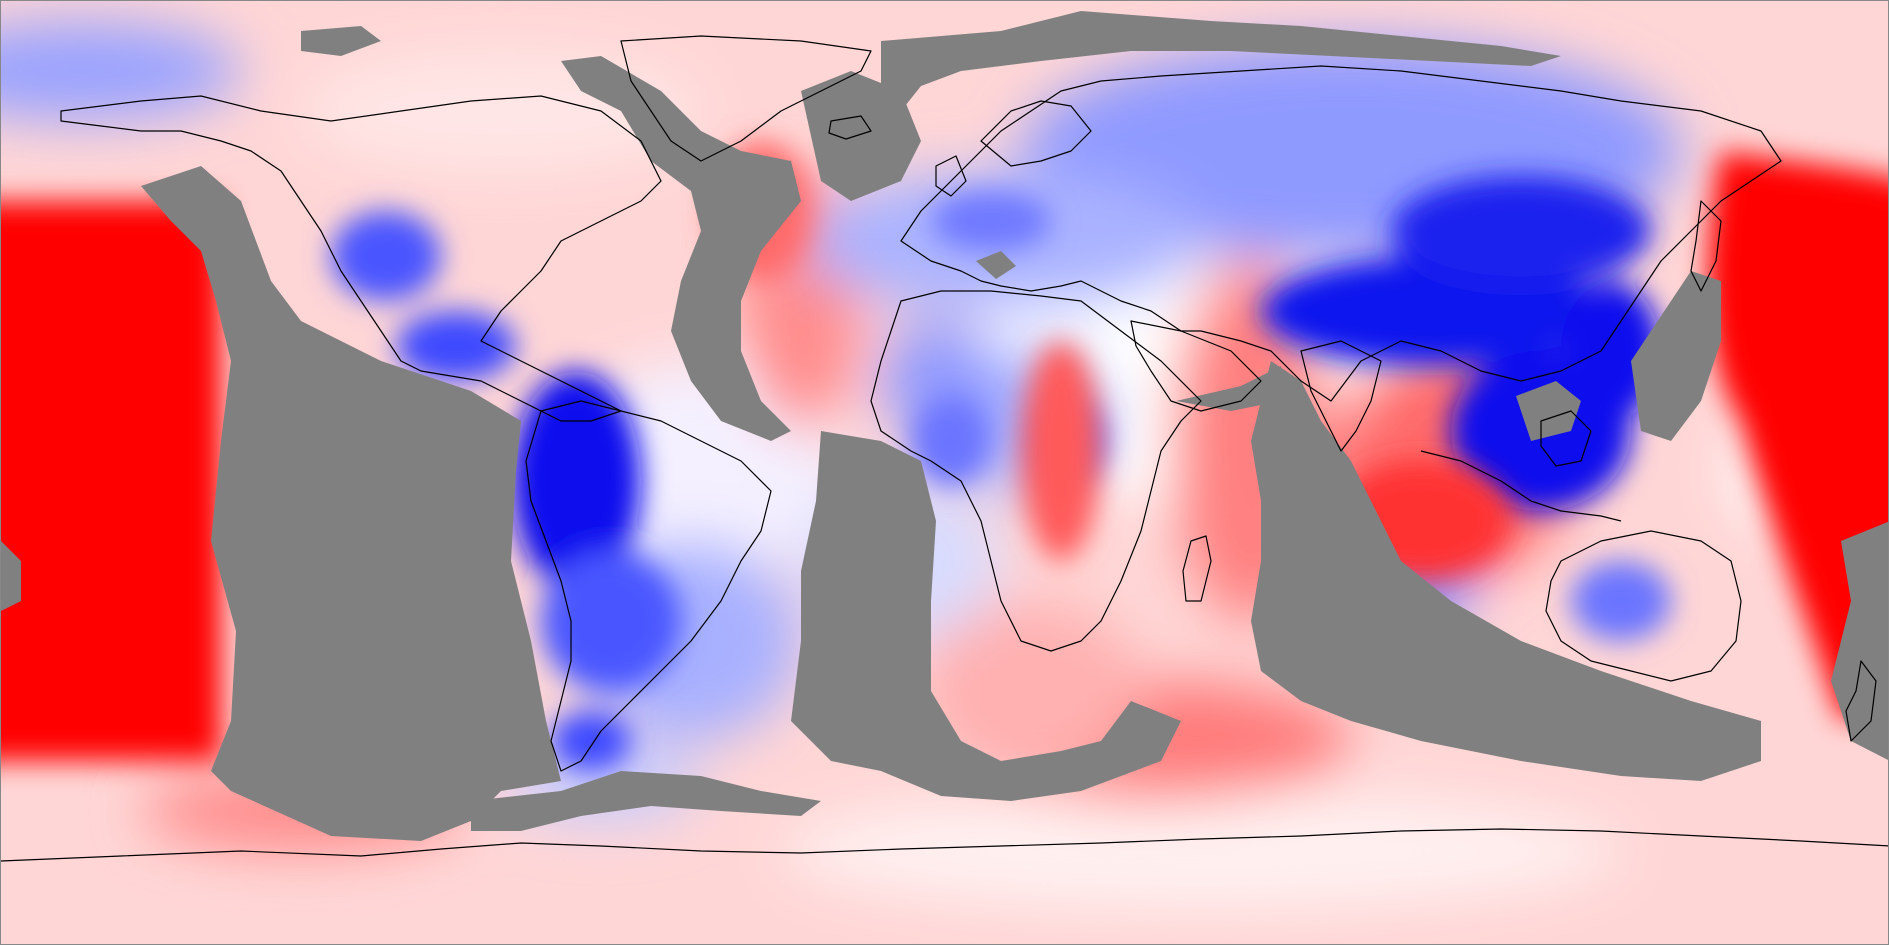 Image resolution: width=1889 pixels, height=945 pixels. Describe the element at coordinates (1676, 356) in the screenshot. I see `mask-west-pacific` at that location.